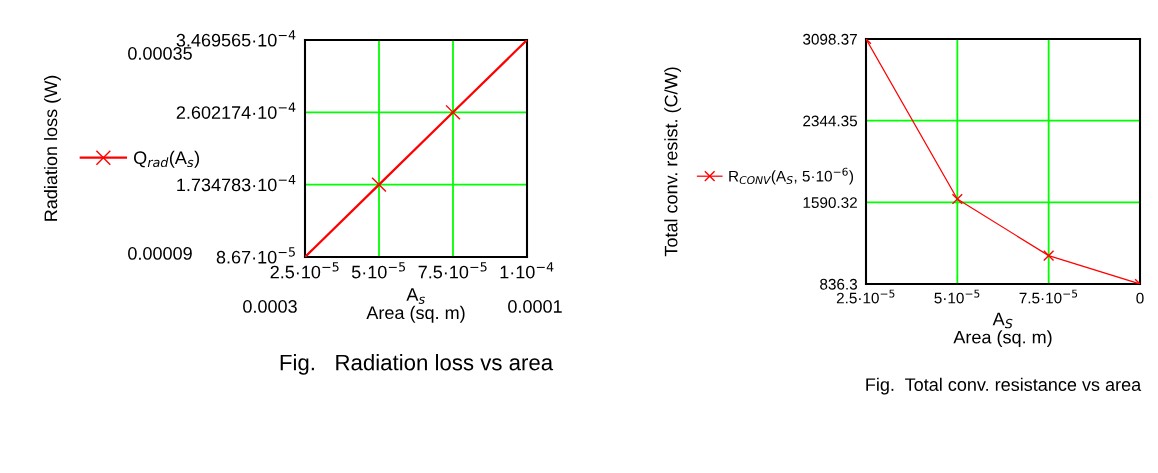 Image resolution: width=1158 pixels, height=473 pixels. Describe the element at coordinates (527, 270) in the screenshot. I see `x-tick-label: 1·10$^{−4}$` at that location.